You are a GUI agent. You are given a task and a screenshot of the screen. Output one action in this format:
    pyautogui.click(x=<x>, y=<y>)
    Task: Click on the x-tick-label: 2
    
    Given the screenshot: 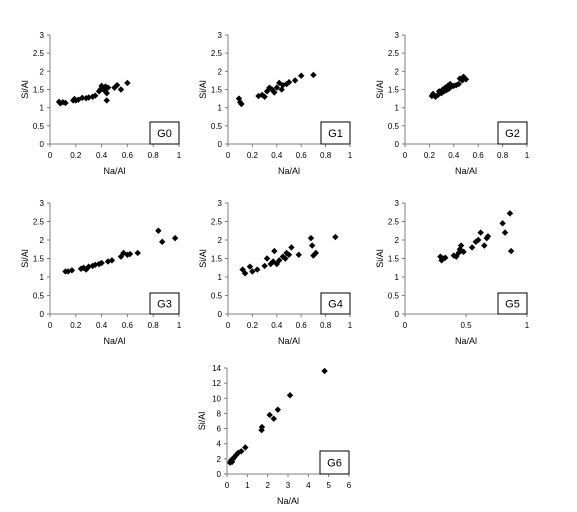 What is the action you would take?
    pyautogui.click(x=267, y=485)
    